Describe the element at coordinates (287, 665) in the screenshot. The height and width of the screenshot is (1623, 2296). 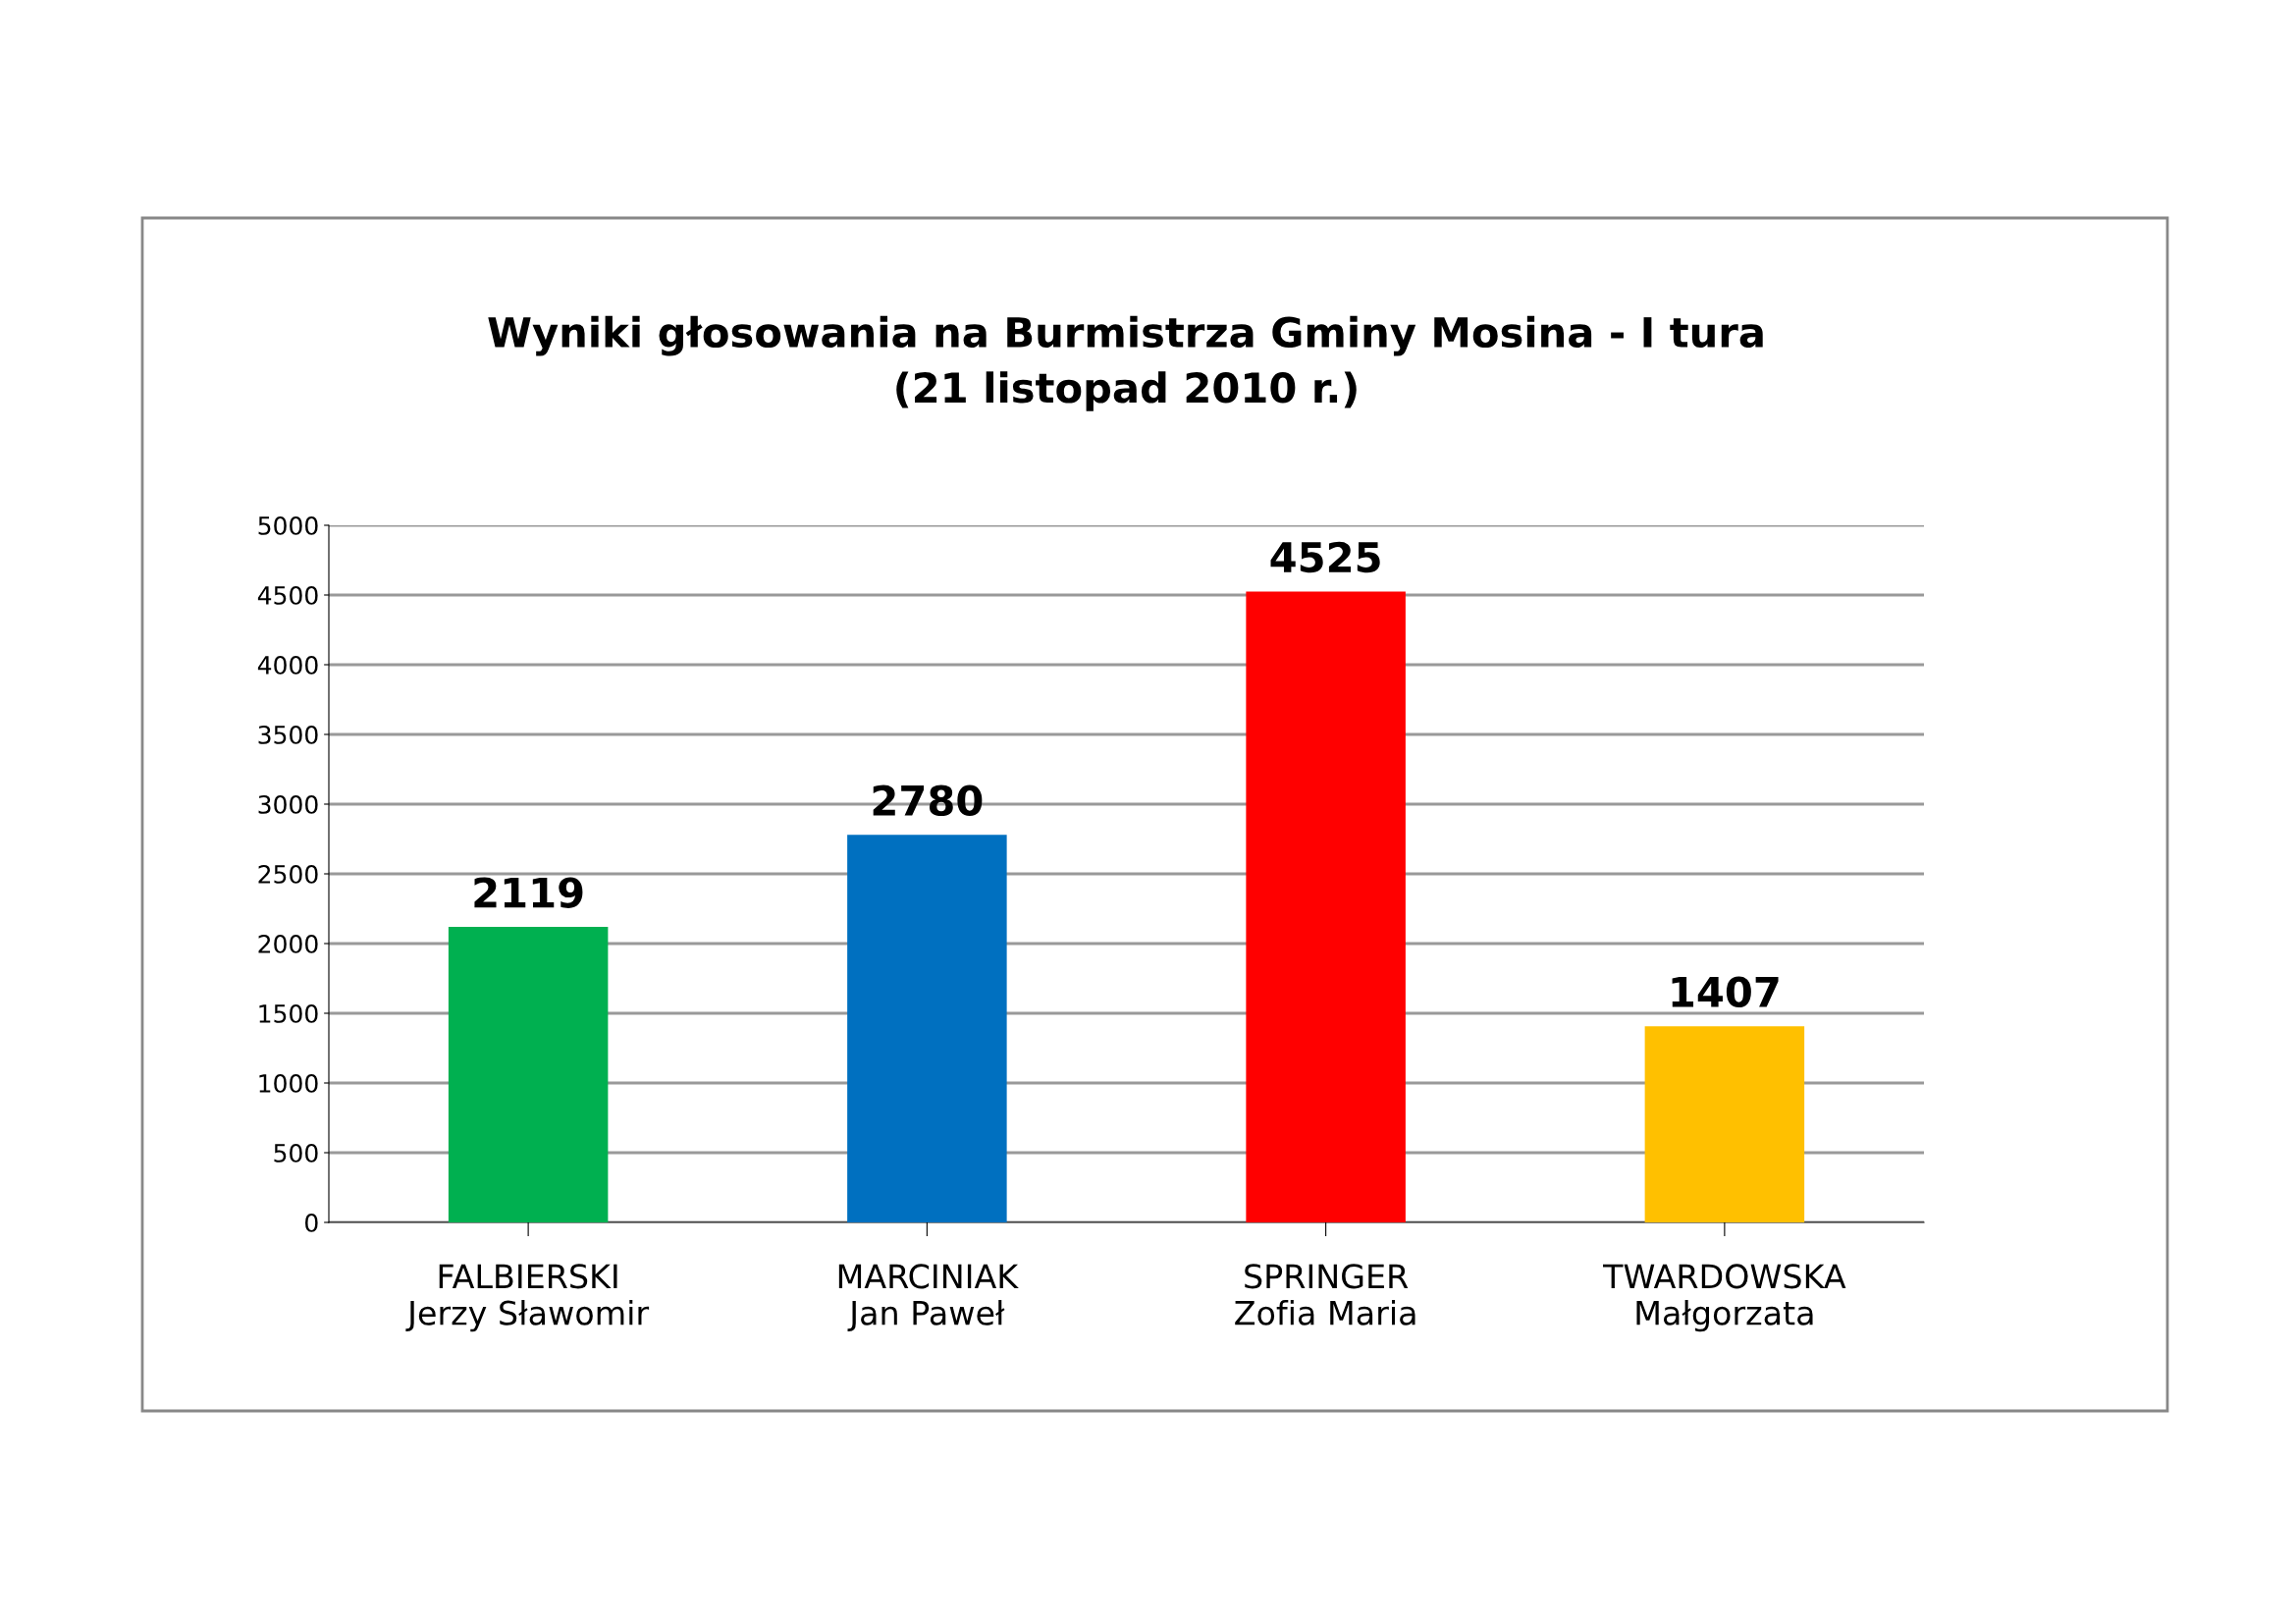
I see `y-tick-label: 4000` at that location.